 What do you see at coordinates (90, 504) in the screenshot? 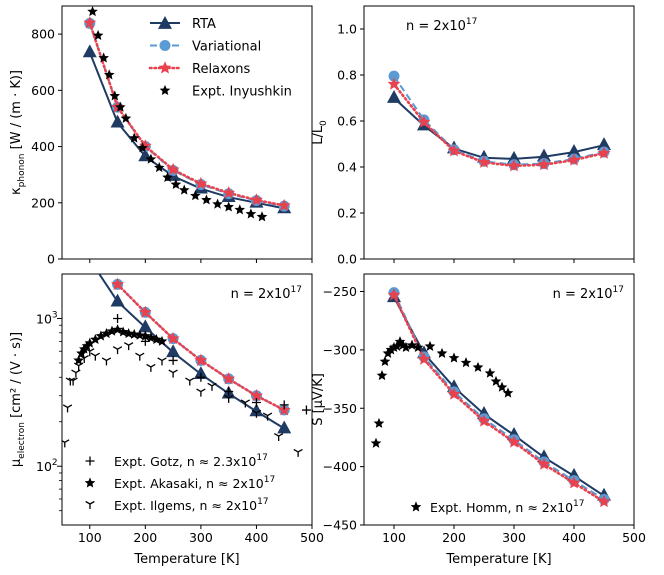
I see `mobility-legend-ilgems-marker` at bounding box center [90, 504].